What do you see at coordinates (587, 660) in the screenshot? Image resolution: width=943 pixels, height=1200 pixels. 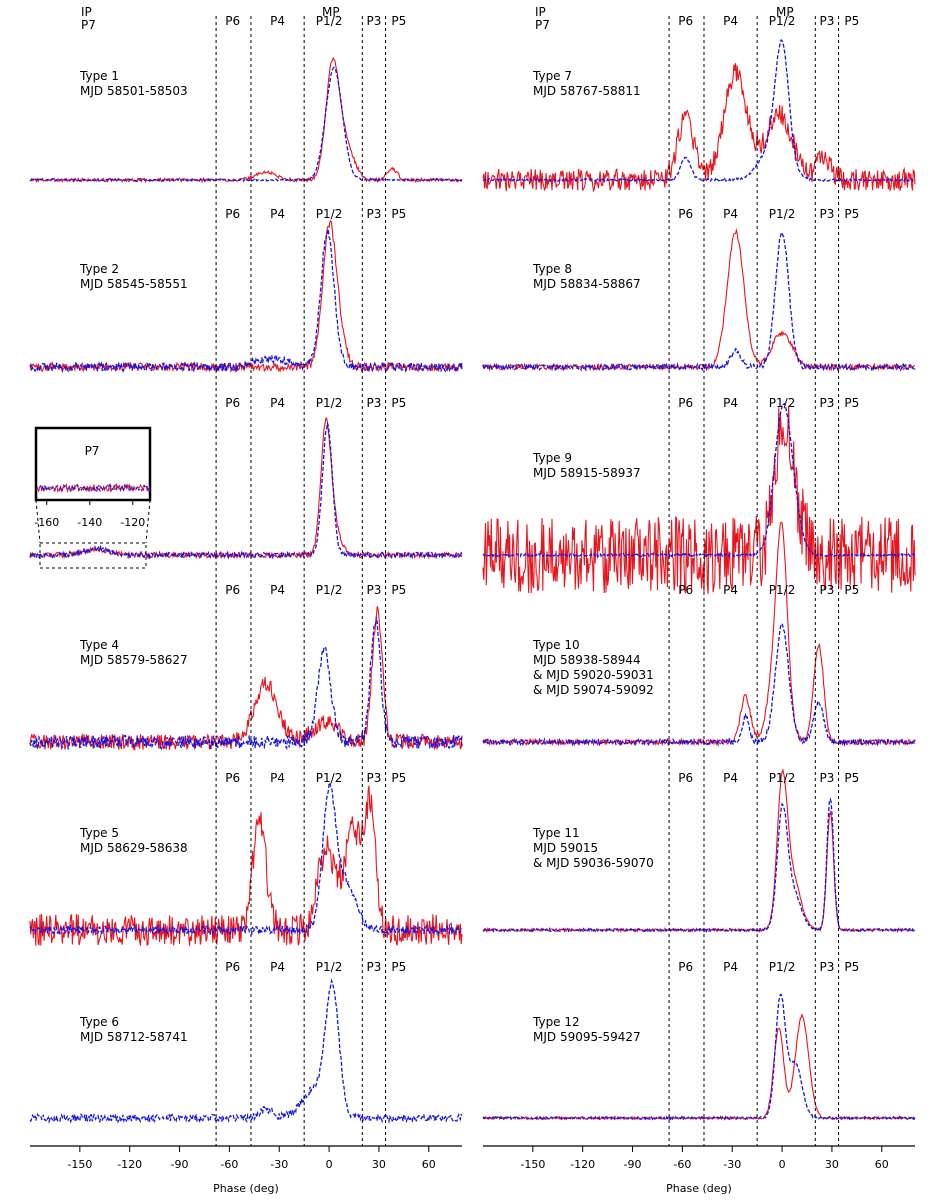 I see `panel-subtitle: MJD 58938-58944` at bounding box center [587, 660].